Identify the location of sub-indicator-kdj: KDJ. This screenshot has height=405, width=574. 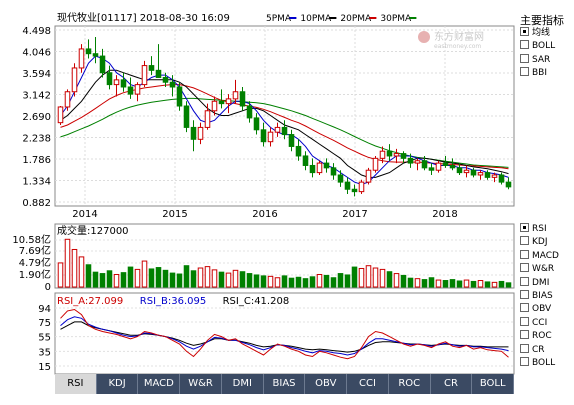
(534, 242).